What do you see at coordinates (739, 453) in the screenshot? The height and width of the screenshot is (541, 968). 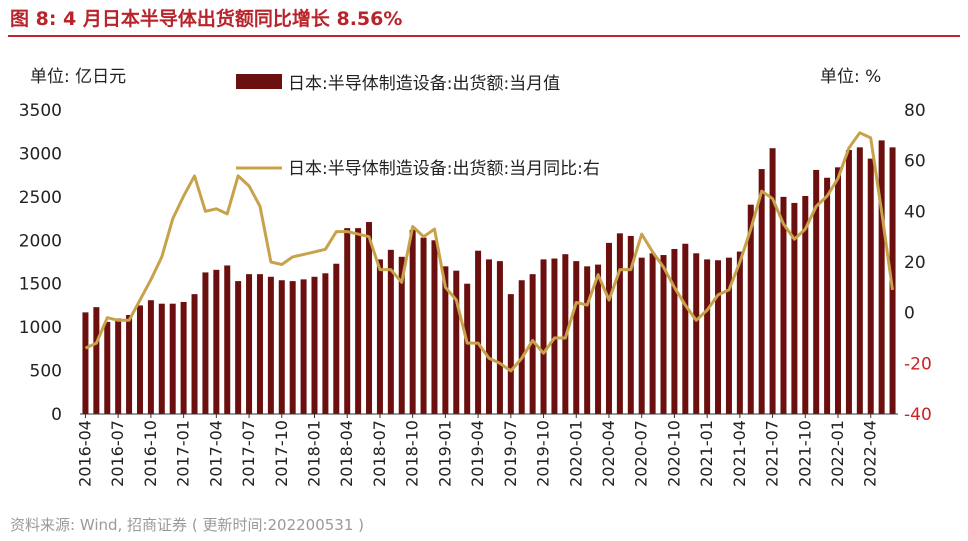 I see `x-tick-label: 2021-04` at bounding box center [739, 453].